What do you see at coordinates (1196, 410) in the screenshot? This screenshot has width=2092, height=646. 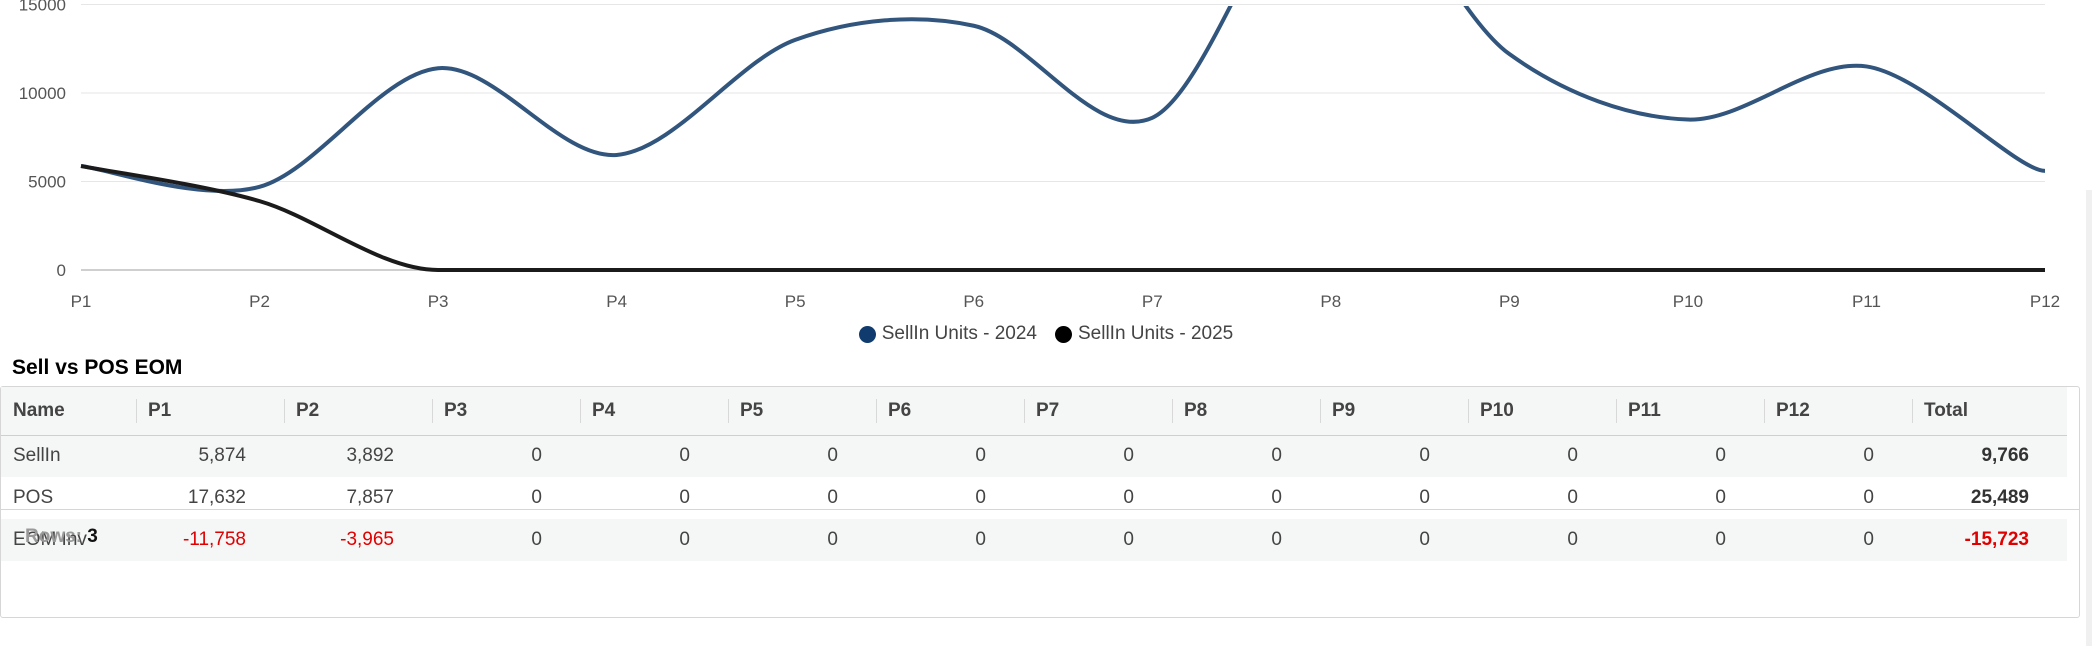 I see `col-header-label: P8` at bounding box center [1196, 410].